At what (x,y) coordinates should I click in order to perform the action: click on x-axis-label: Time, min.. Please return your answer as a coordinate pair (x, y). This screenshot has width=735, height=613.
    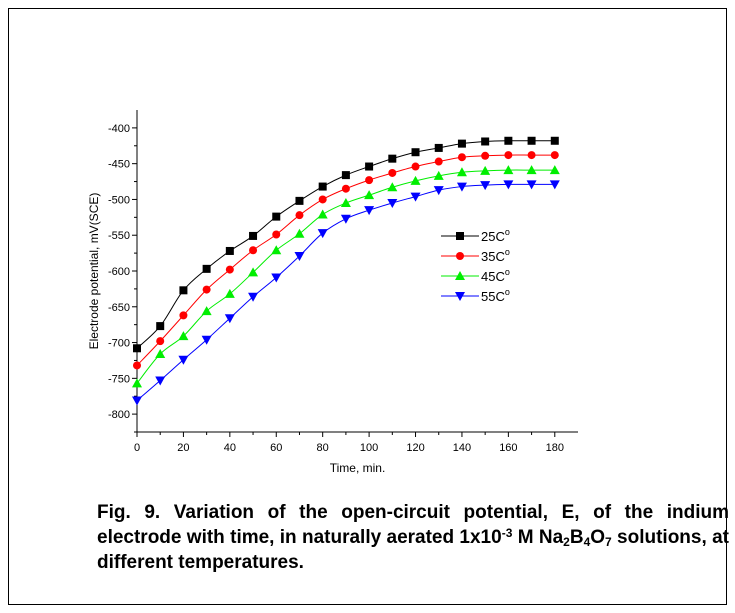
    Looking at the image, I should click on (358, 468).